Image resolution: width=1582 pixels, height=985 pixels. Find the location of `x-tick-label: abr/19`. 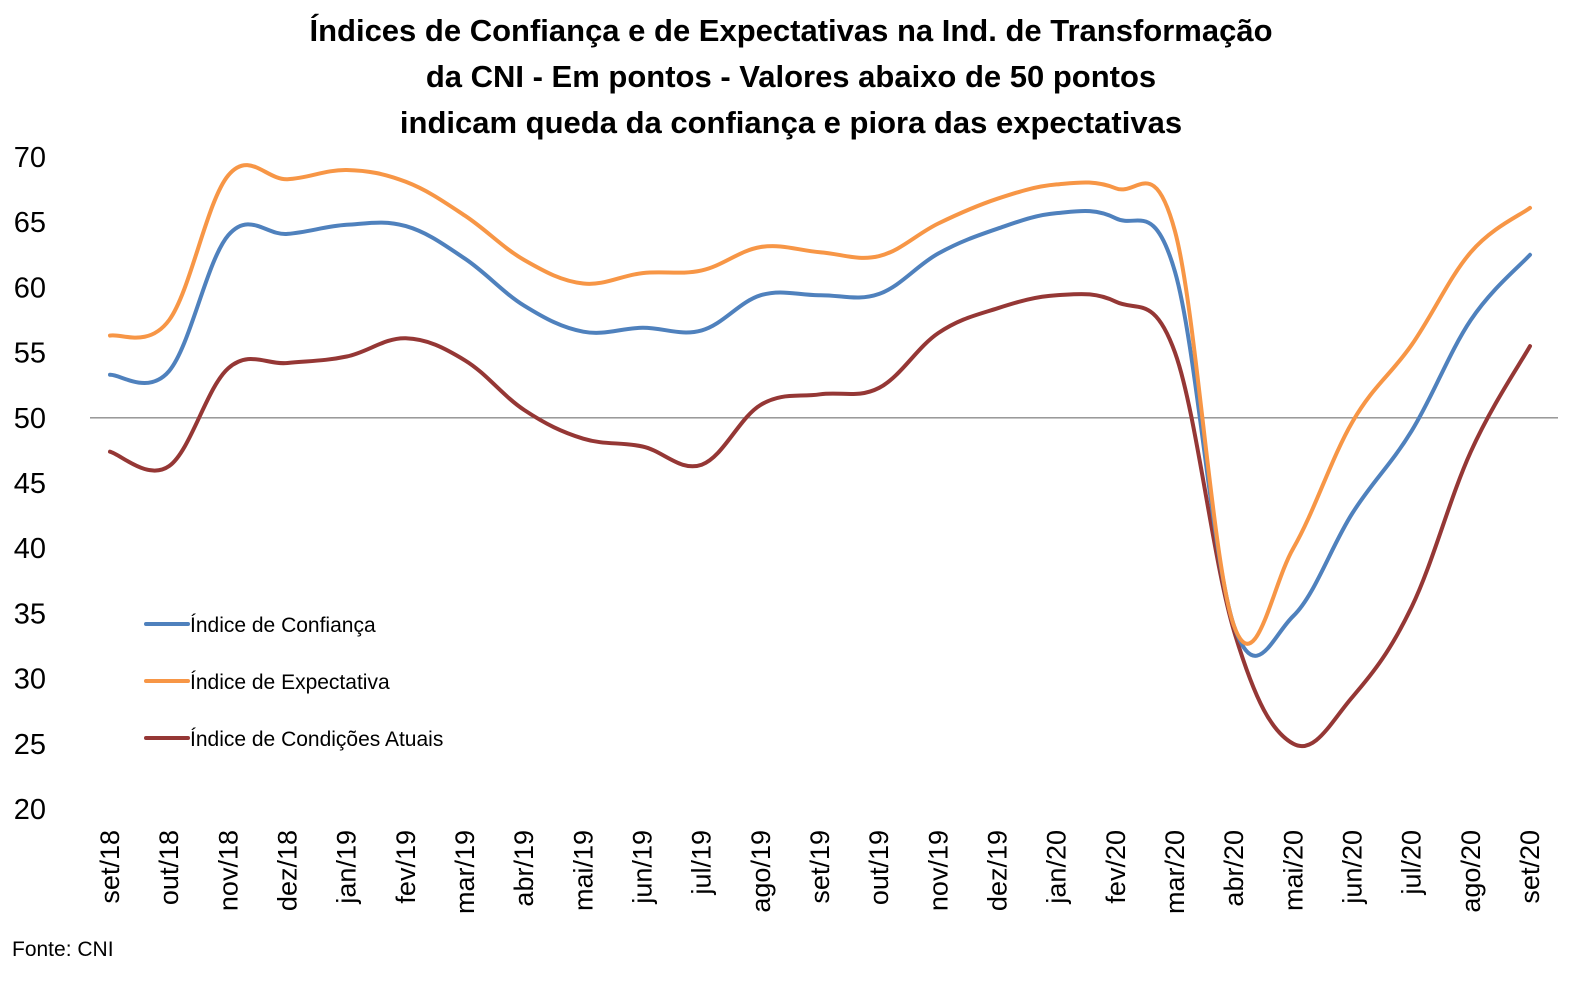

x-tick-label: abr/19 is located at coordinates (524, 868).